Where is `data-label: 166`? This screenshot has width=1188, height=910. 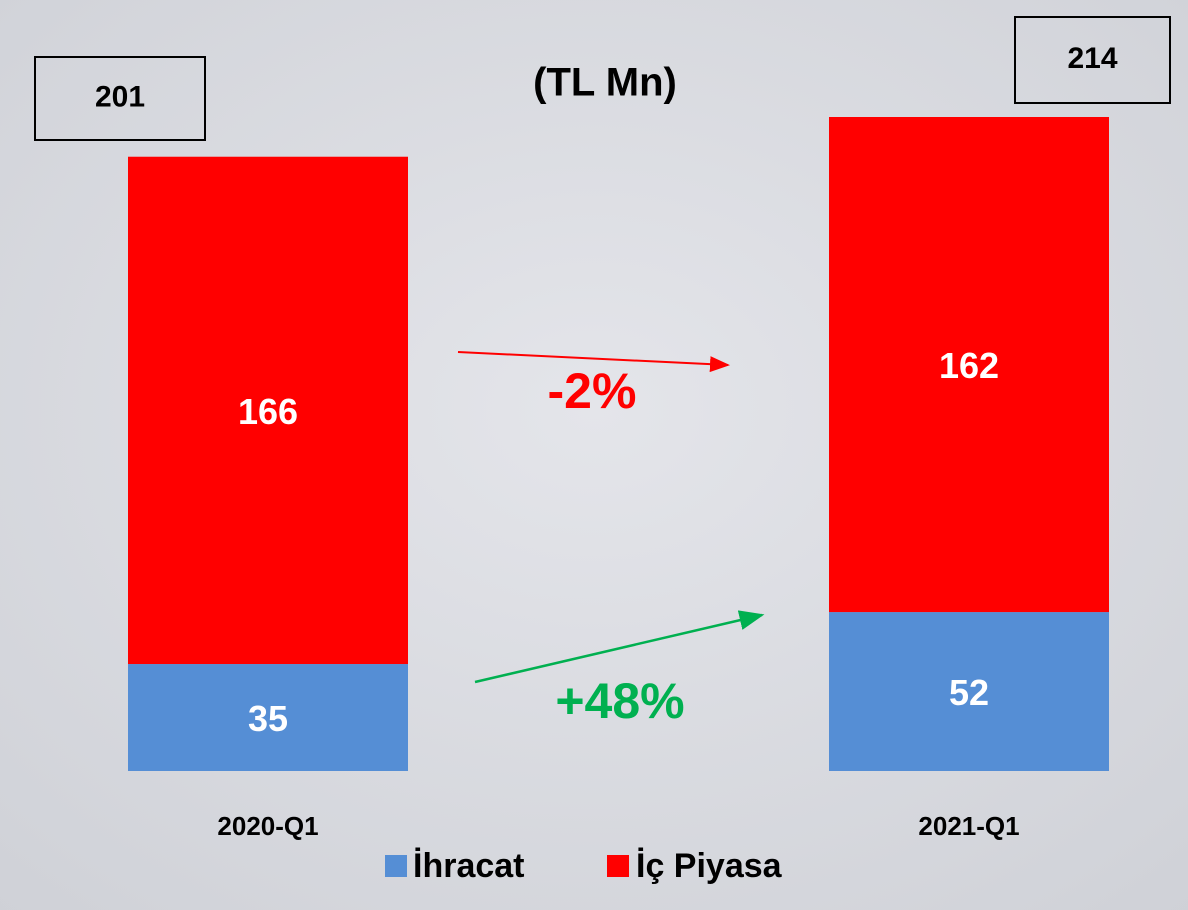 data-label: 166 is located at coordinates (268, 411).